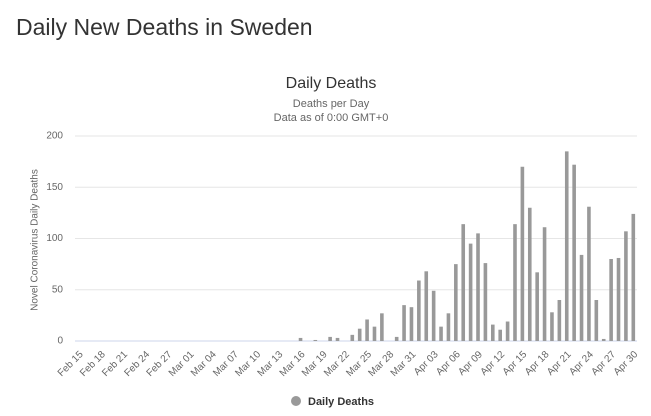 This screenshot has height=416, width=651. I want to click on chart-subtitle: Deaths per Day, so click(331, 104).